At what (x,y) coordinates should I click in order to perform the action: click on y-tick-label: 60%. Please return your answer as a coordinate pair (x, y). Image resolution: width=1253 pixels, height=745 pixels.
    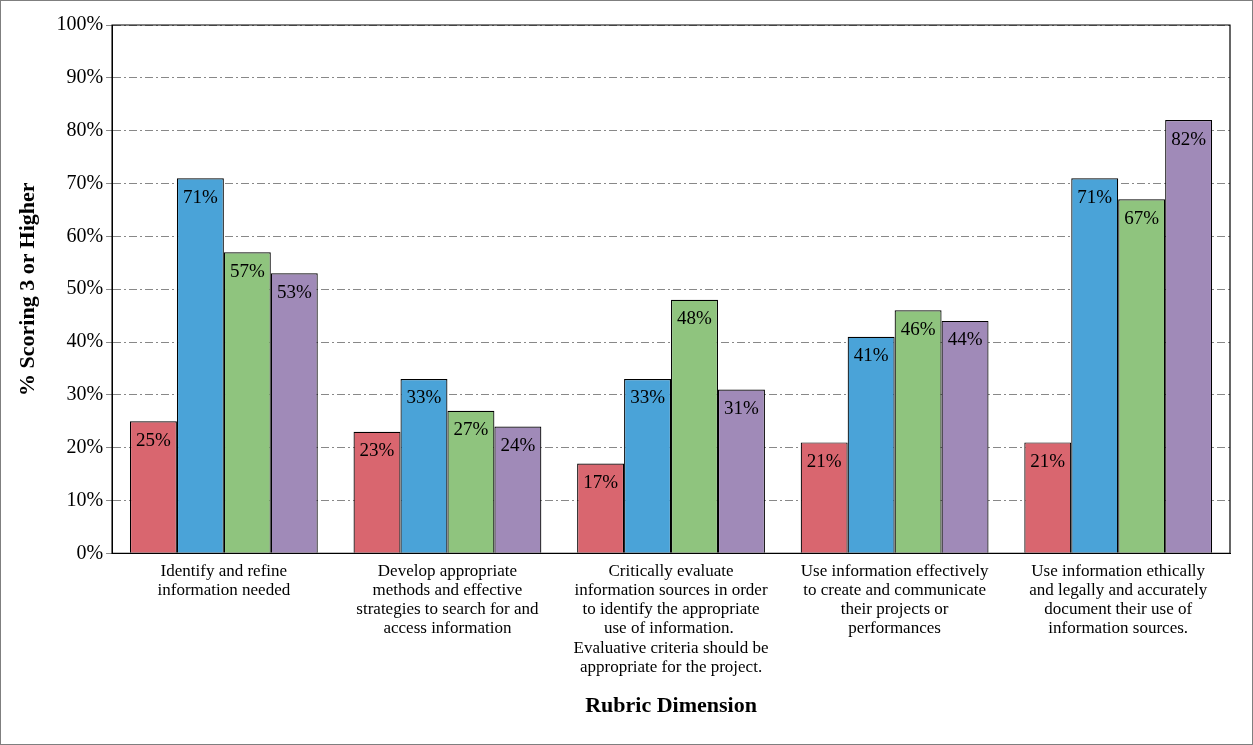
    Looking at the image, I should click on (85, 234).